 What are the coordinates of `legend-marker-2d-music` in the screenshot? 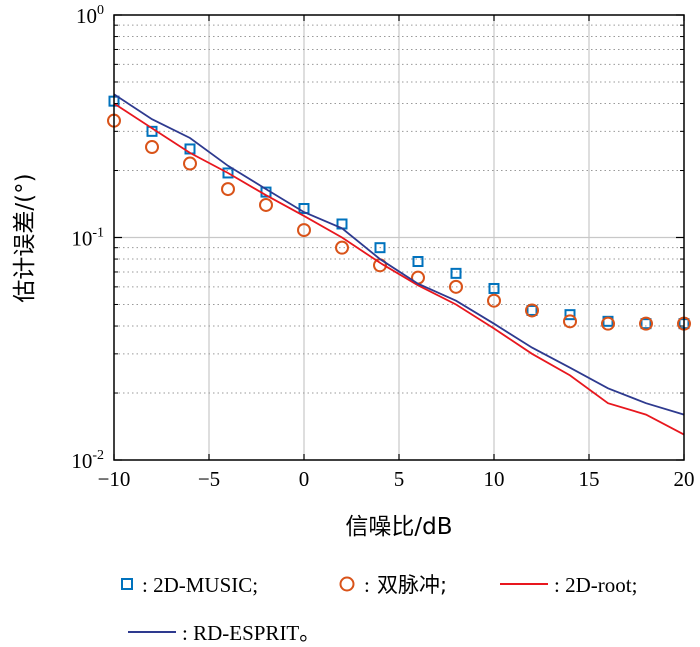 It's located at (127, 584).